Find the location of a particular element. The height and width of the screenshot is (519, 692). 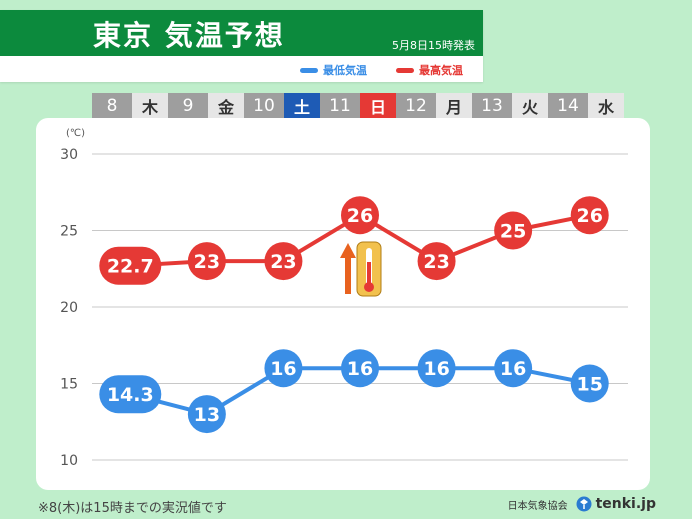

data-label-min-9: 13 is located at coordinates (207, 415).